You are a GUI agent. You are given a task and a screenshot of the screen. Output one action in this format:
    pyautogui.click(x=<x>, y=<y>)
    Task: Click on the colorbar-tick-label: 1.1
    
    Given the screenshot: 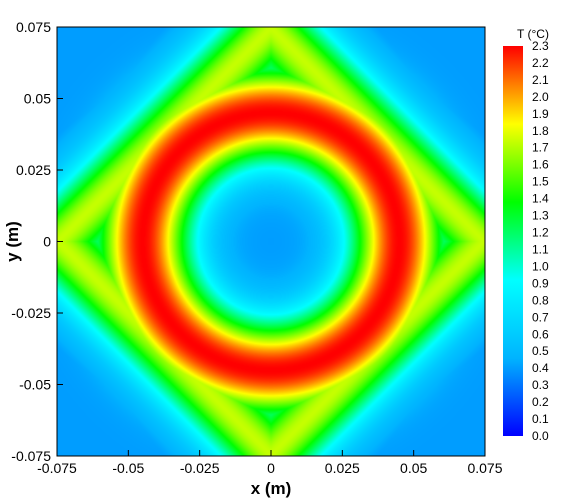 What is the action you would take?
    pyautogui.click(x=540, y=249)
    